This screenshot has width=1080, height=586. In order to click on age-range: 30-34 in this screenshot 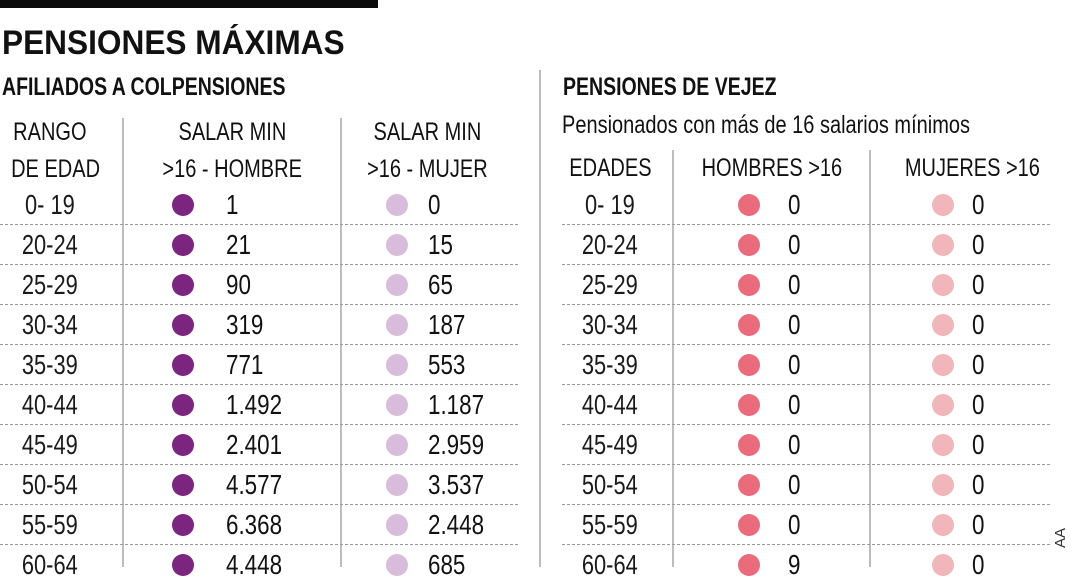, I will do `click(50, 324)`.